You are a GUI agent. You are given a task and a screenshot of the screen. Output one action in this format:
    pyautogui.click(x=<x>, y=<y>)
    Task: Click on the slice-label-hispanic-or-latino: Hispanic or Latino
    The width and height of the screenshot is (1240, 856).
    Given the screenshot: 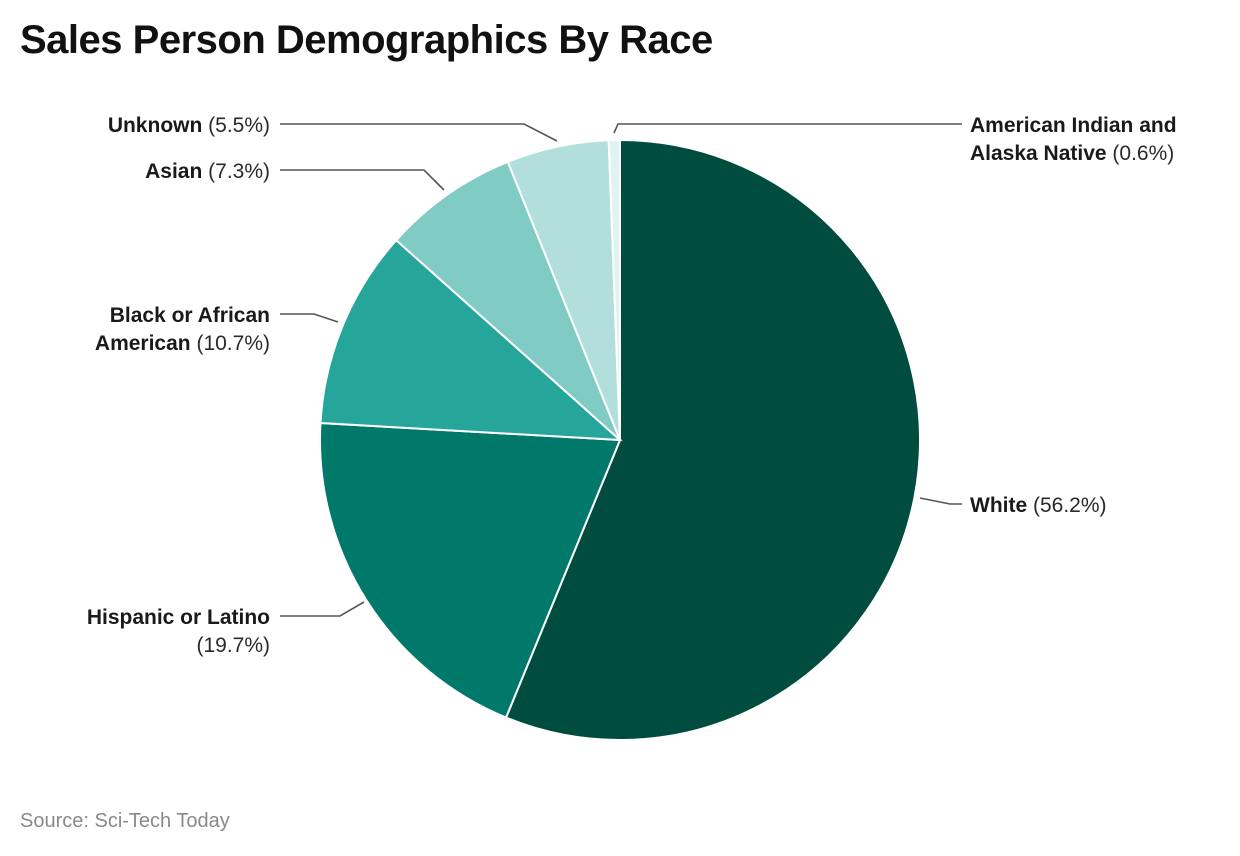 What is the action you would take?
    pyautogui.click(x=178, y=617)
    